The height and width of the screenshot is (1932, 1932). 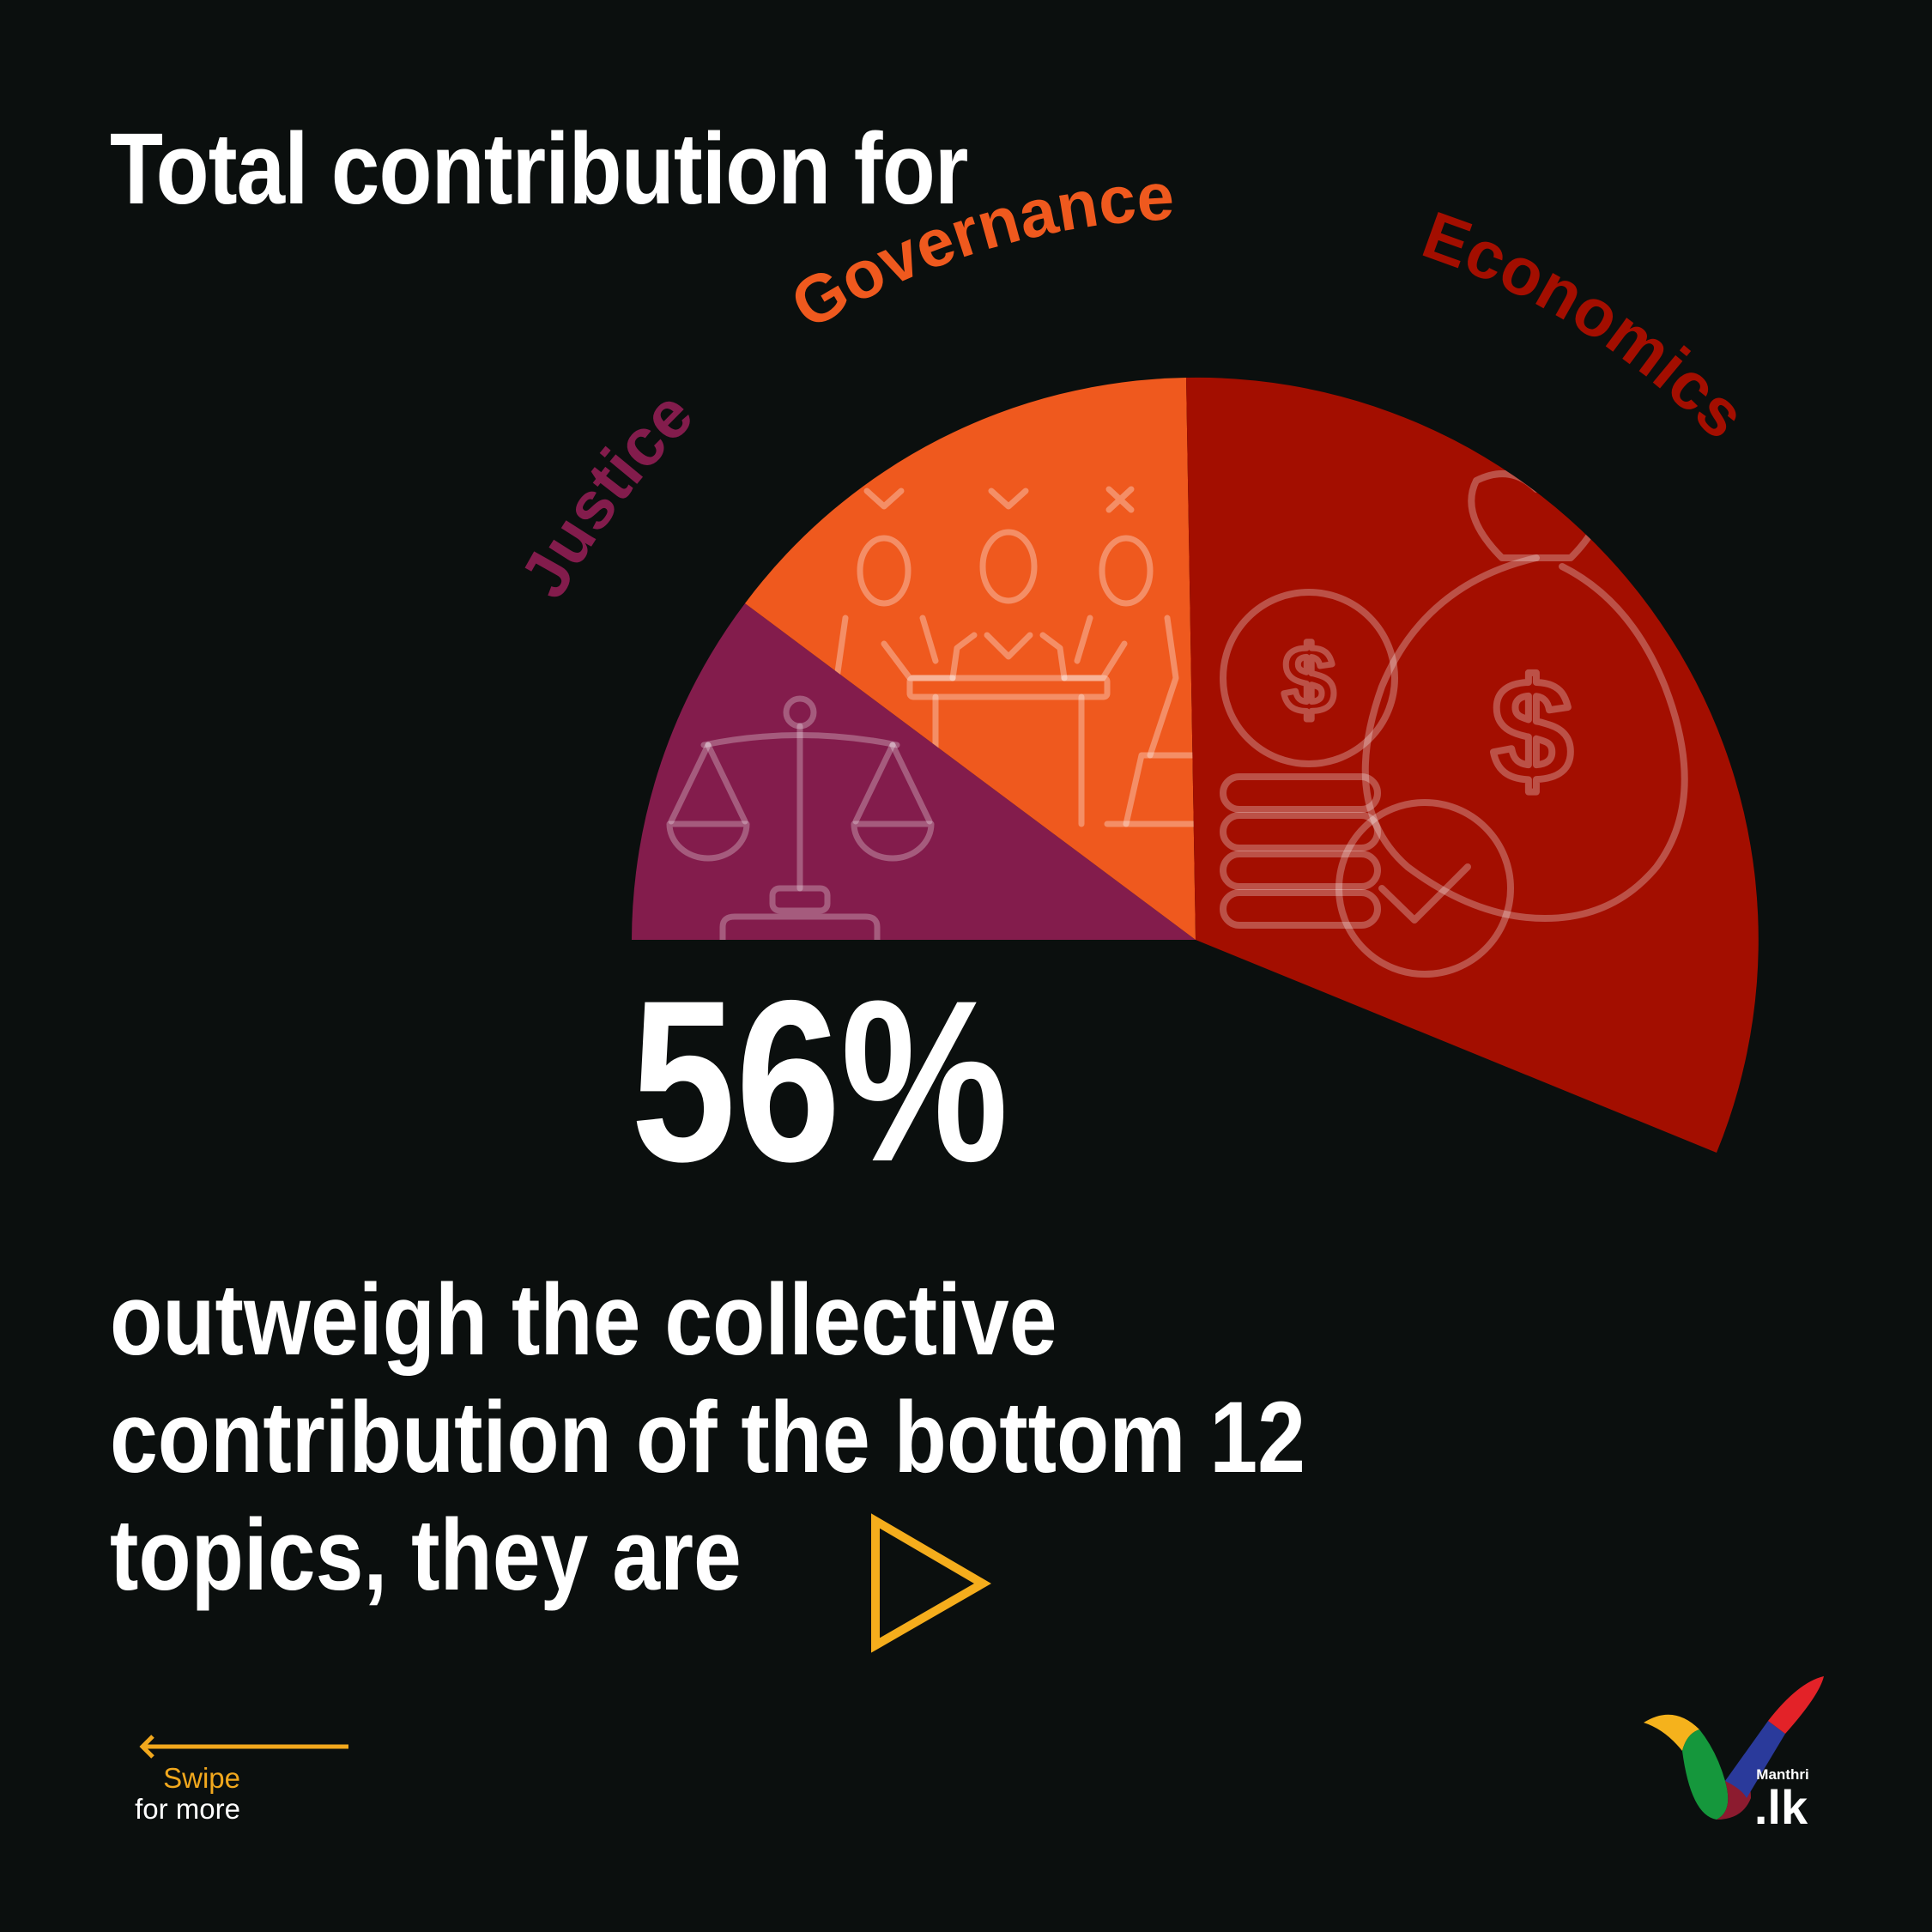 I want to click on page-title: Total contribution for, so click(x=539, y=169).